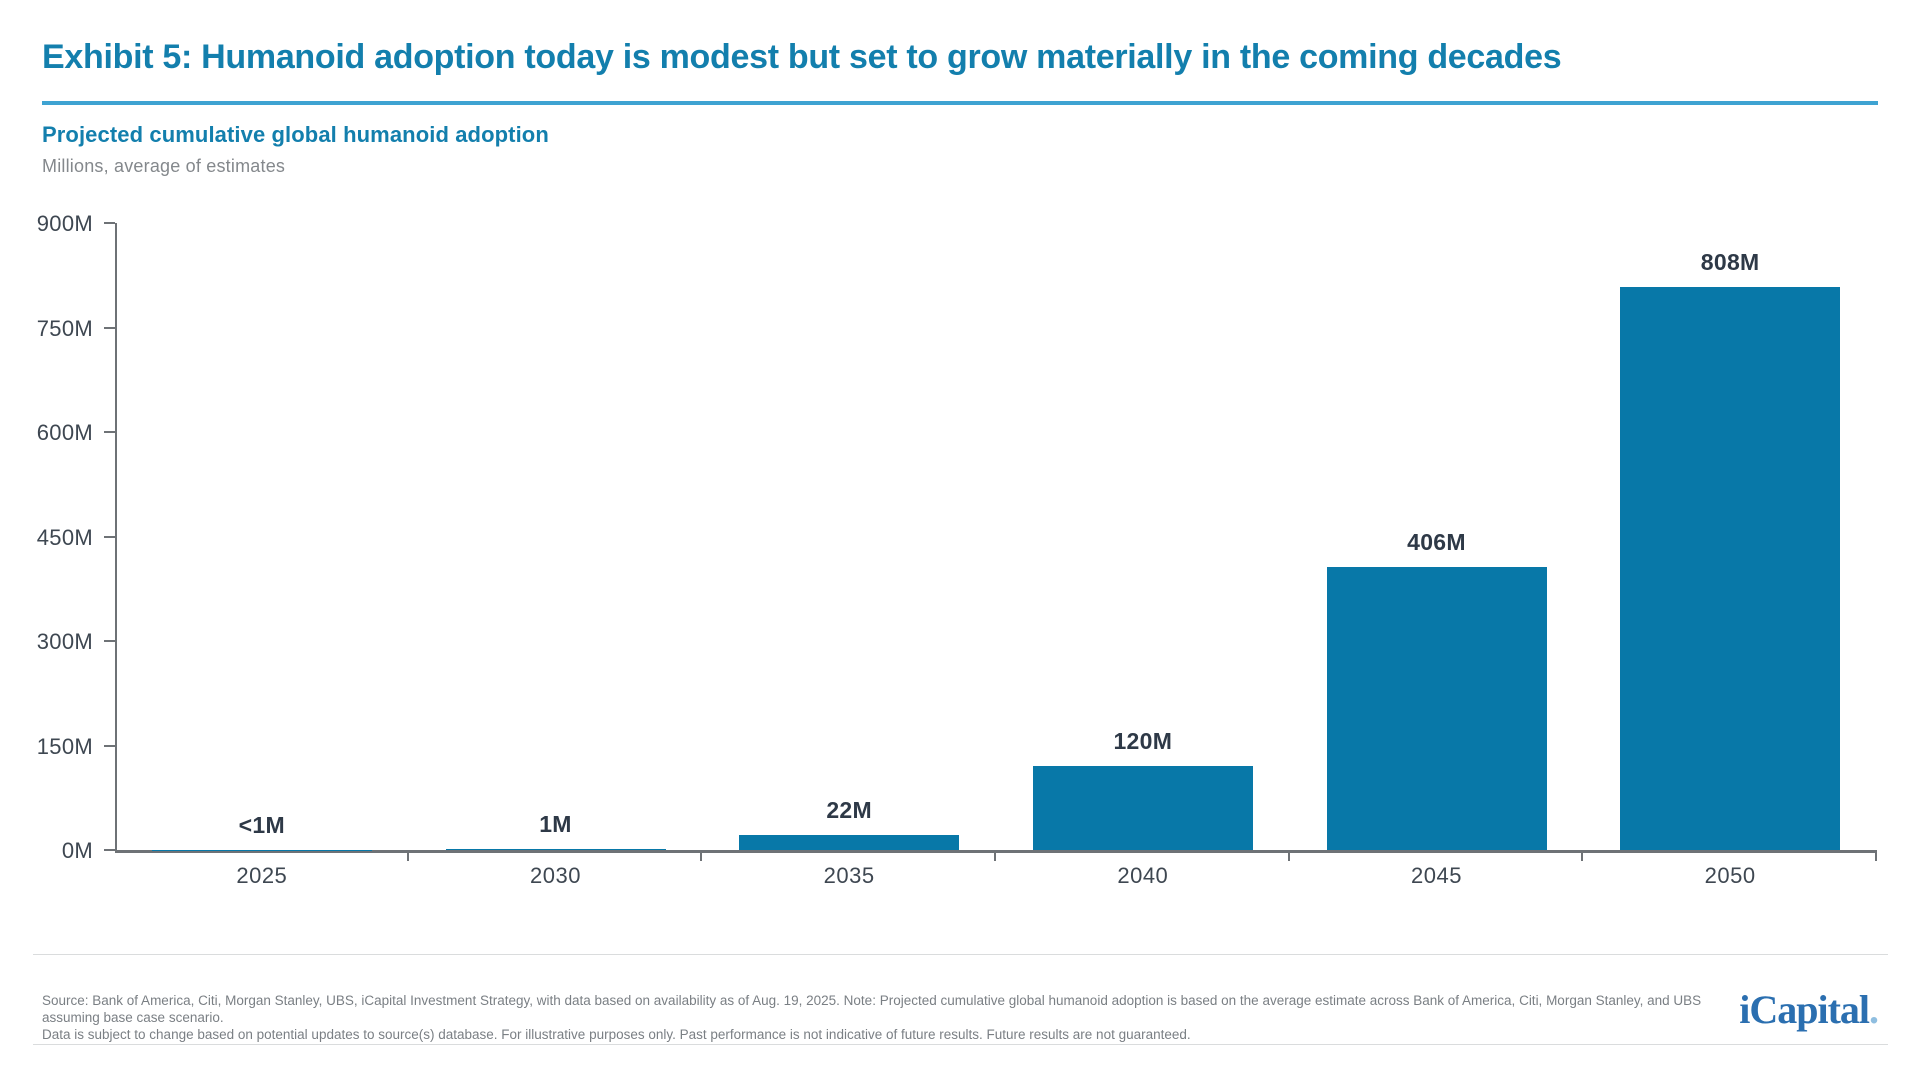  I want to click on y-axis-tick-label: 300M, so click(64, 641).